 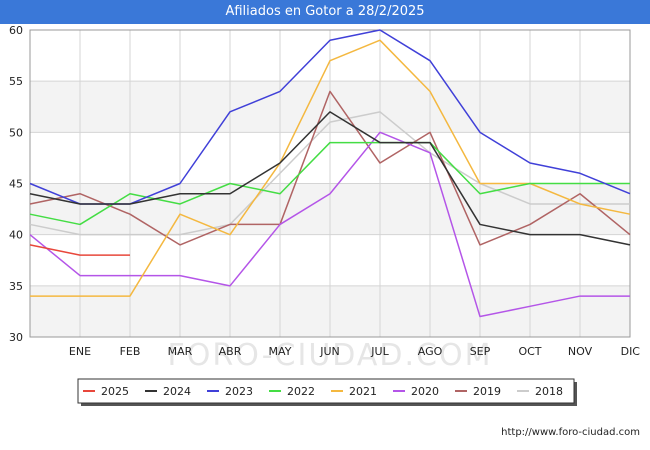 I want to click on legend-label-2022: 2022, so click(x=301, y=391).